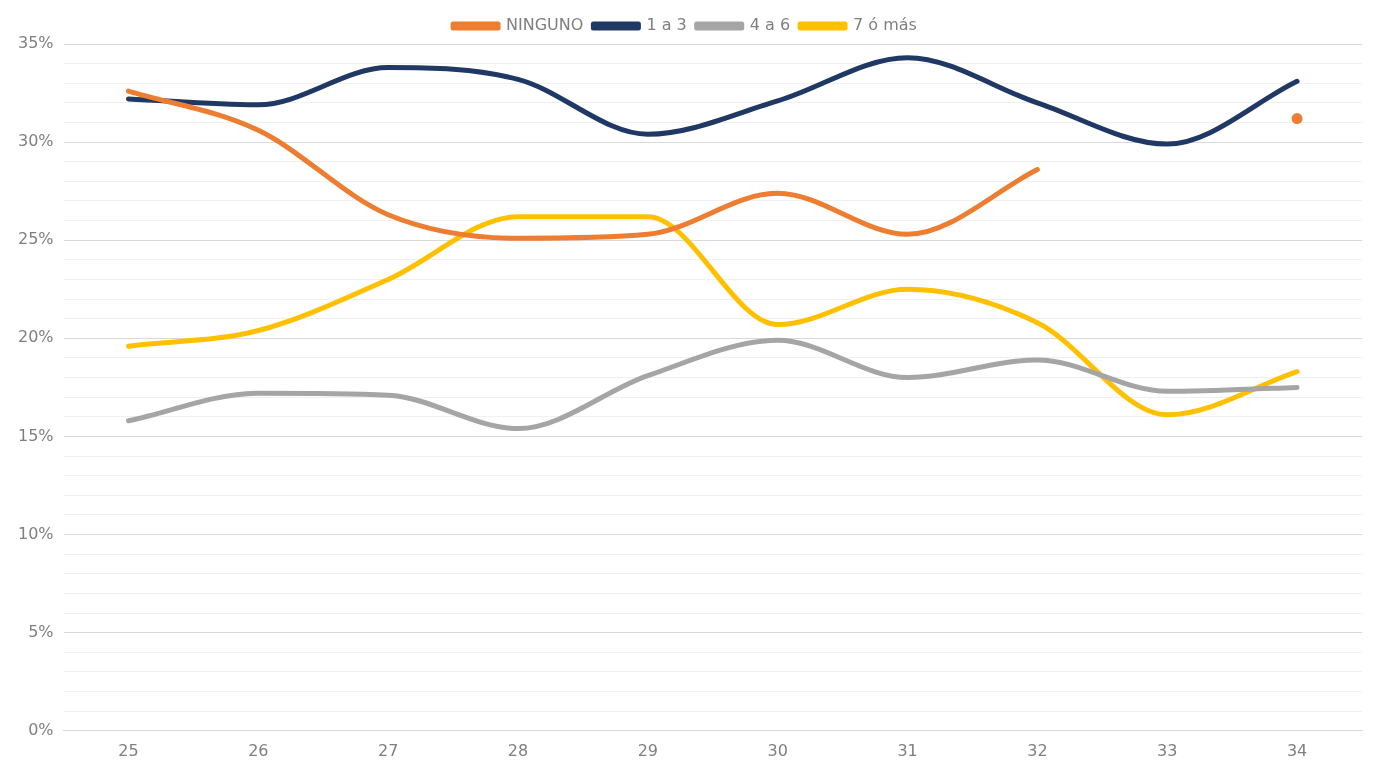  Describe the element at coordinates (907, 750) in the screenshot. I see `x-tick-label: 31` at that location.